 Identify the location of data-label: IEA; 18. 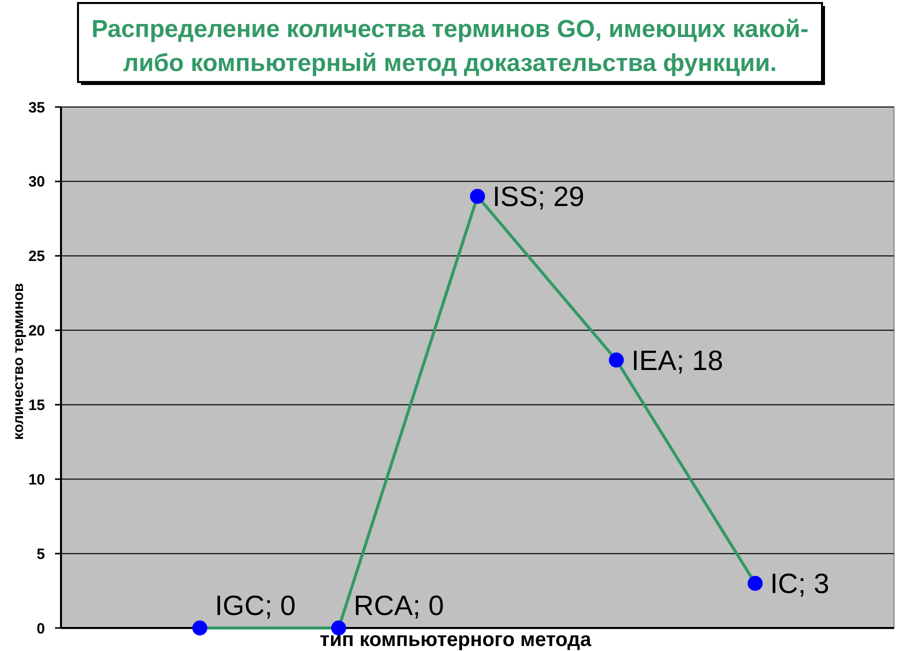
(677, 360).